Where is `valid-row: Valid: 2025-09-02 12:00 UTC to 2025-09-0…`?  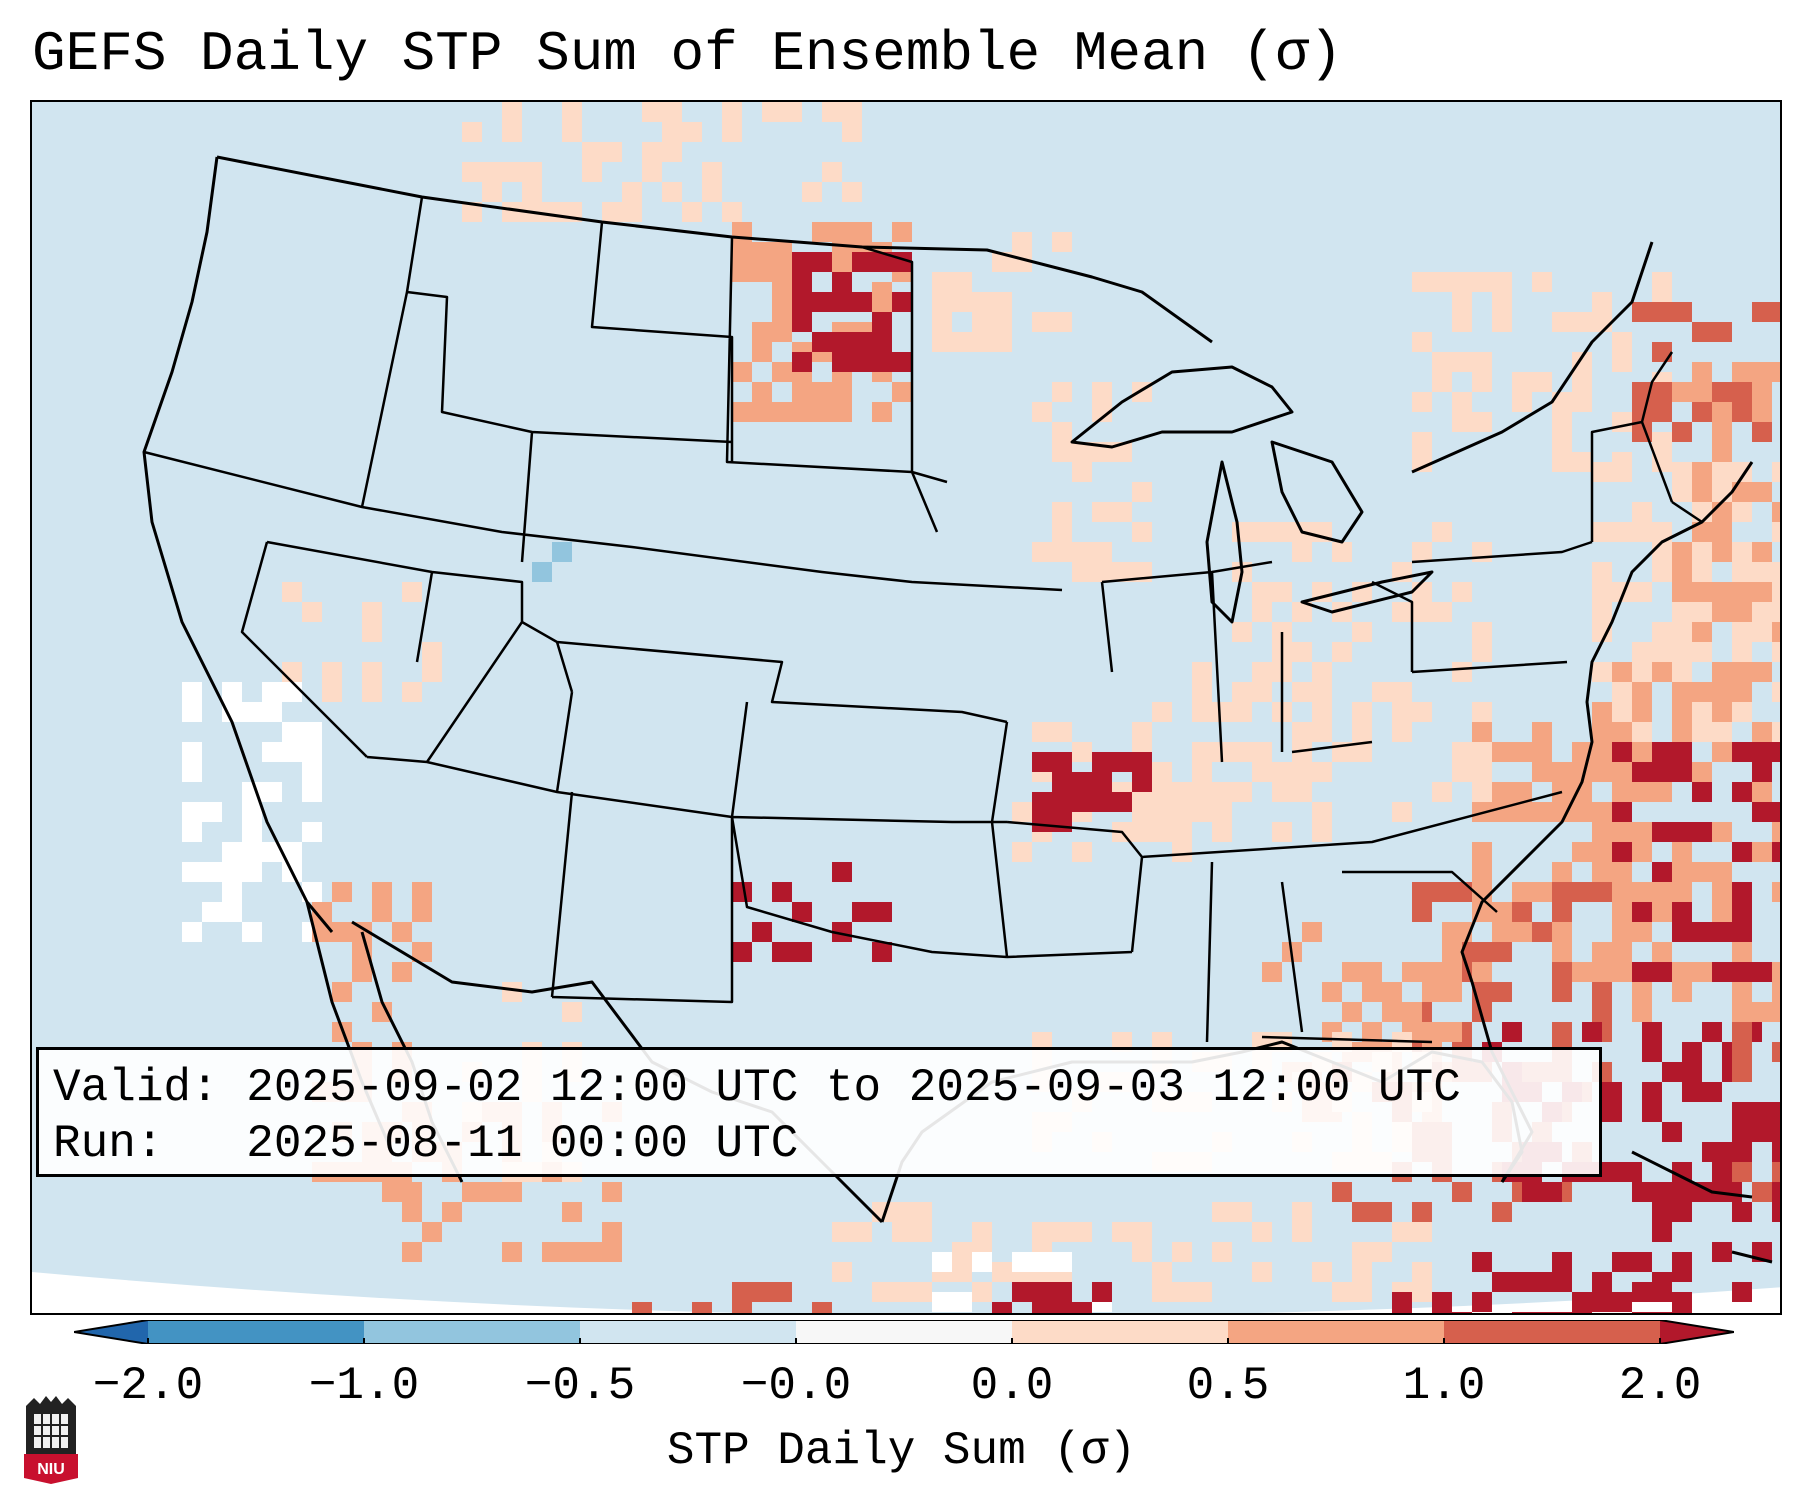 valid-row: Valid: 2025-09-02 12:00 UTC to 2025-09-0… is located at coordinates (819, 1088).